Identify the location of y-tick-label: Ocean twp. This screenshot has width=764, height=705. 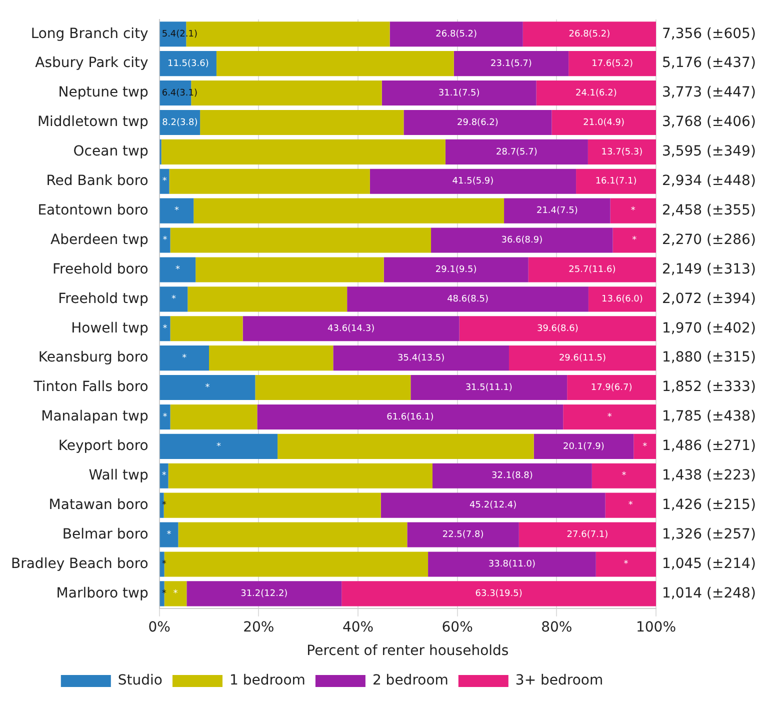
(110, 152).